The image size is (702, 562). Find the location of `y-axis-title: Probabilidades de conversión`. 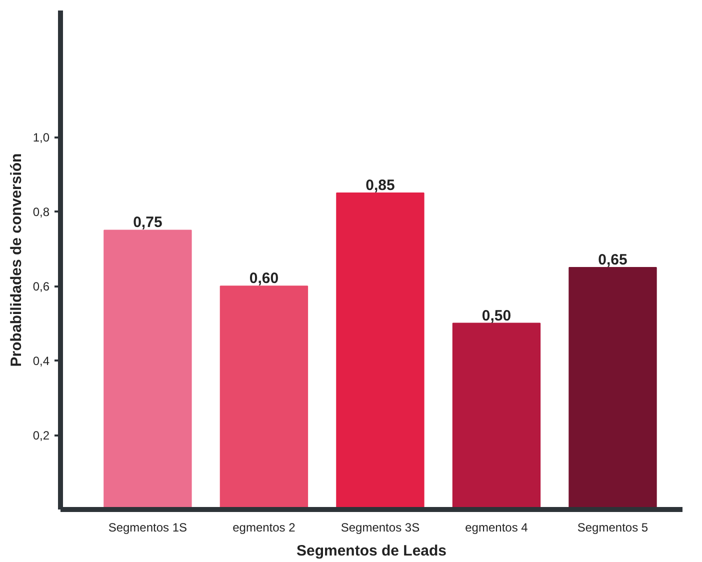

y-axis-title: Probabilidades de conversión is located at coordinates (16, 260).